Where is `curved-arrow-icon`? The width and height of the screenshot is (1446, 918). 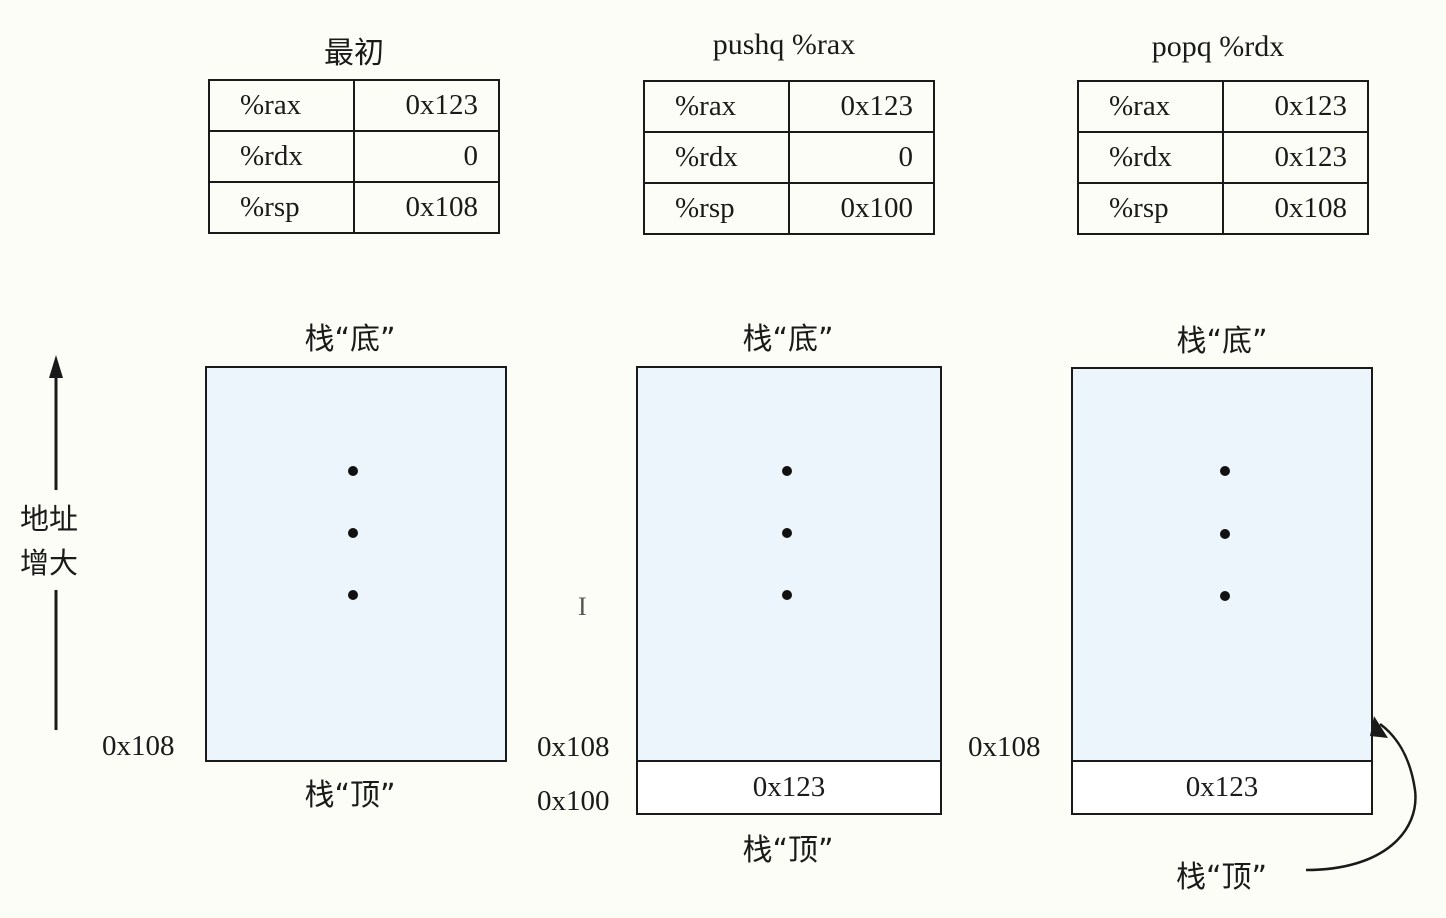 curved-arrow-icon is located at coordinates (1361, 794).